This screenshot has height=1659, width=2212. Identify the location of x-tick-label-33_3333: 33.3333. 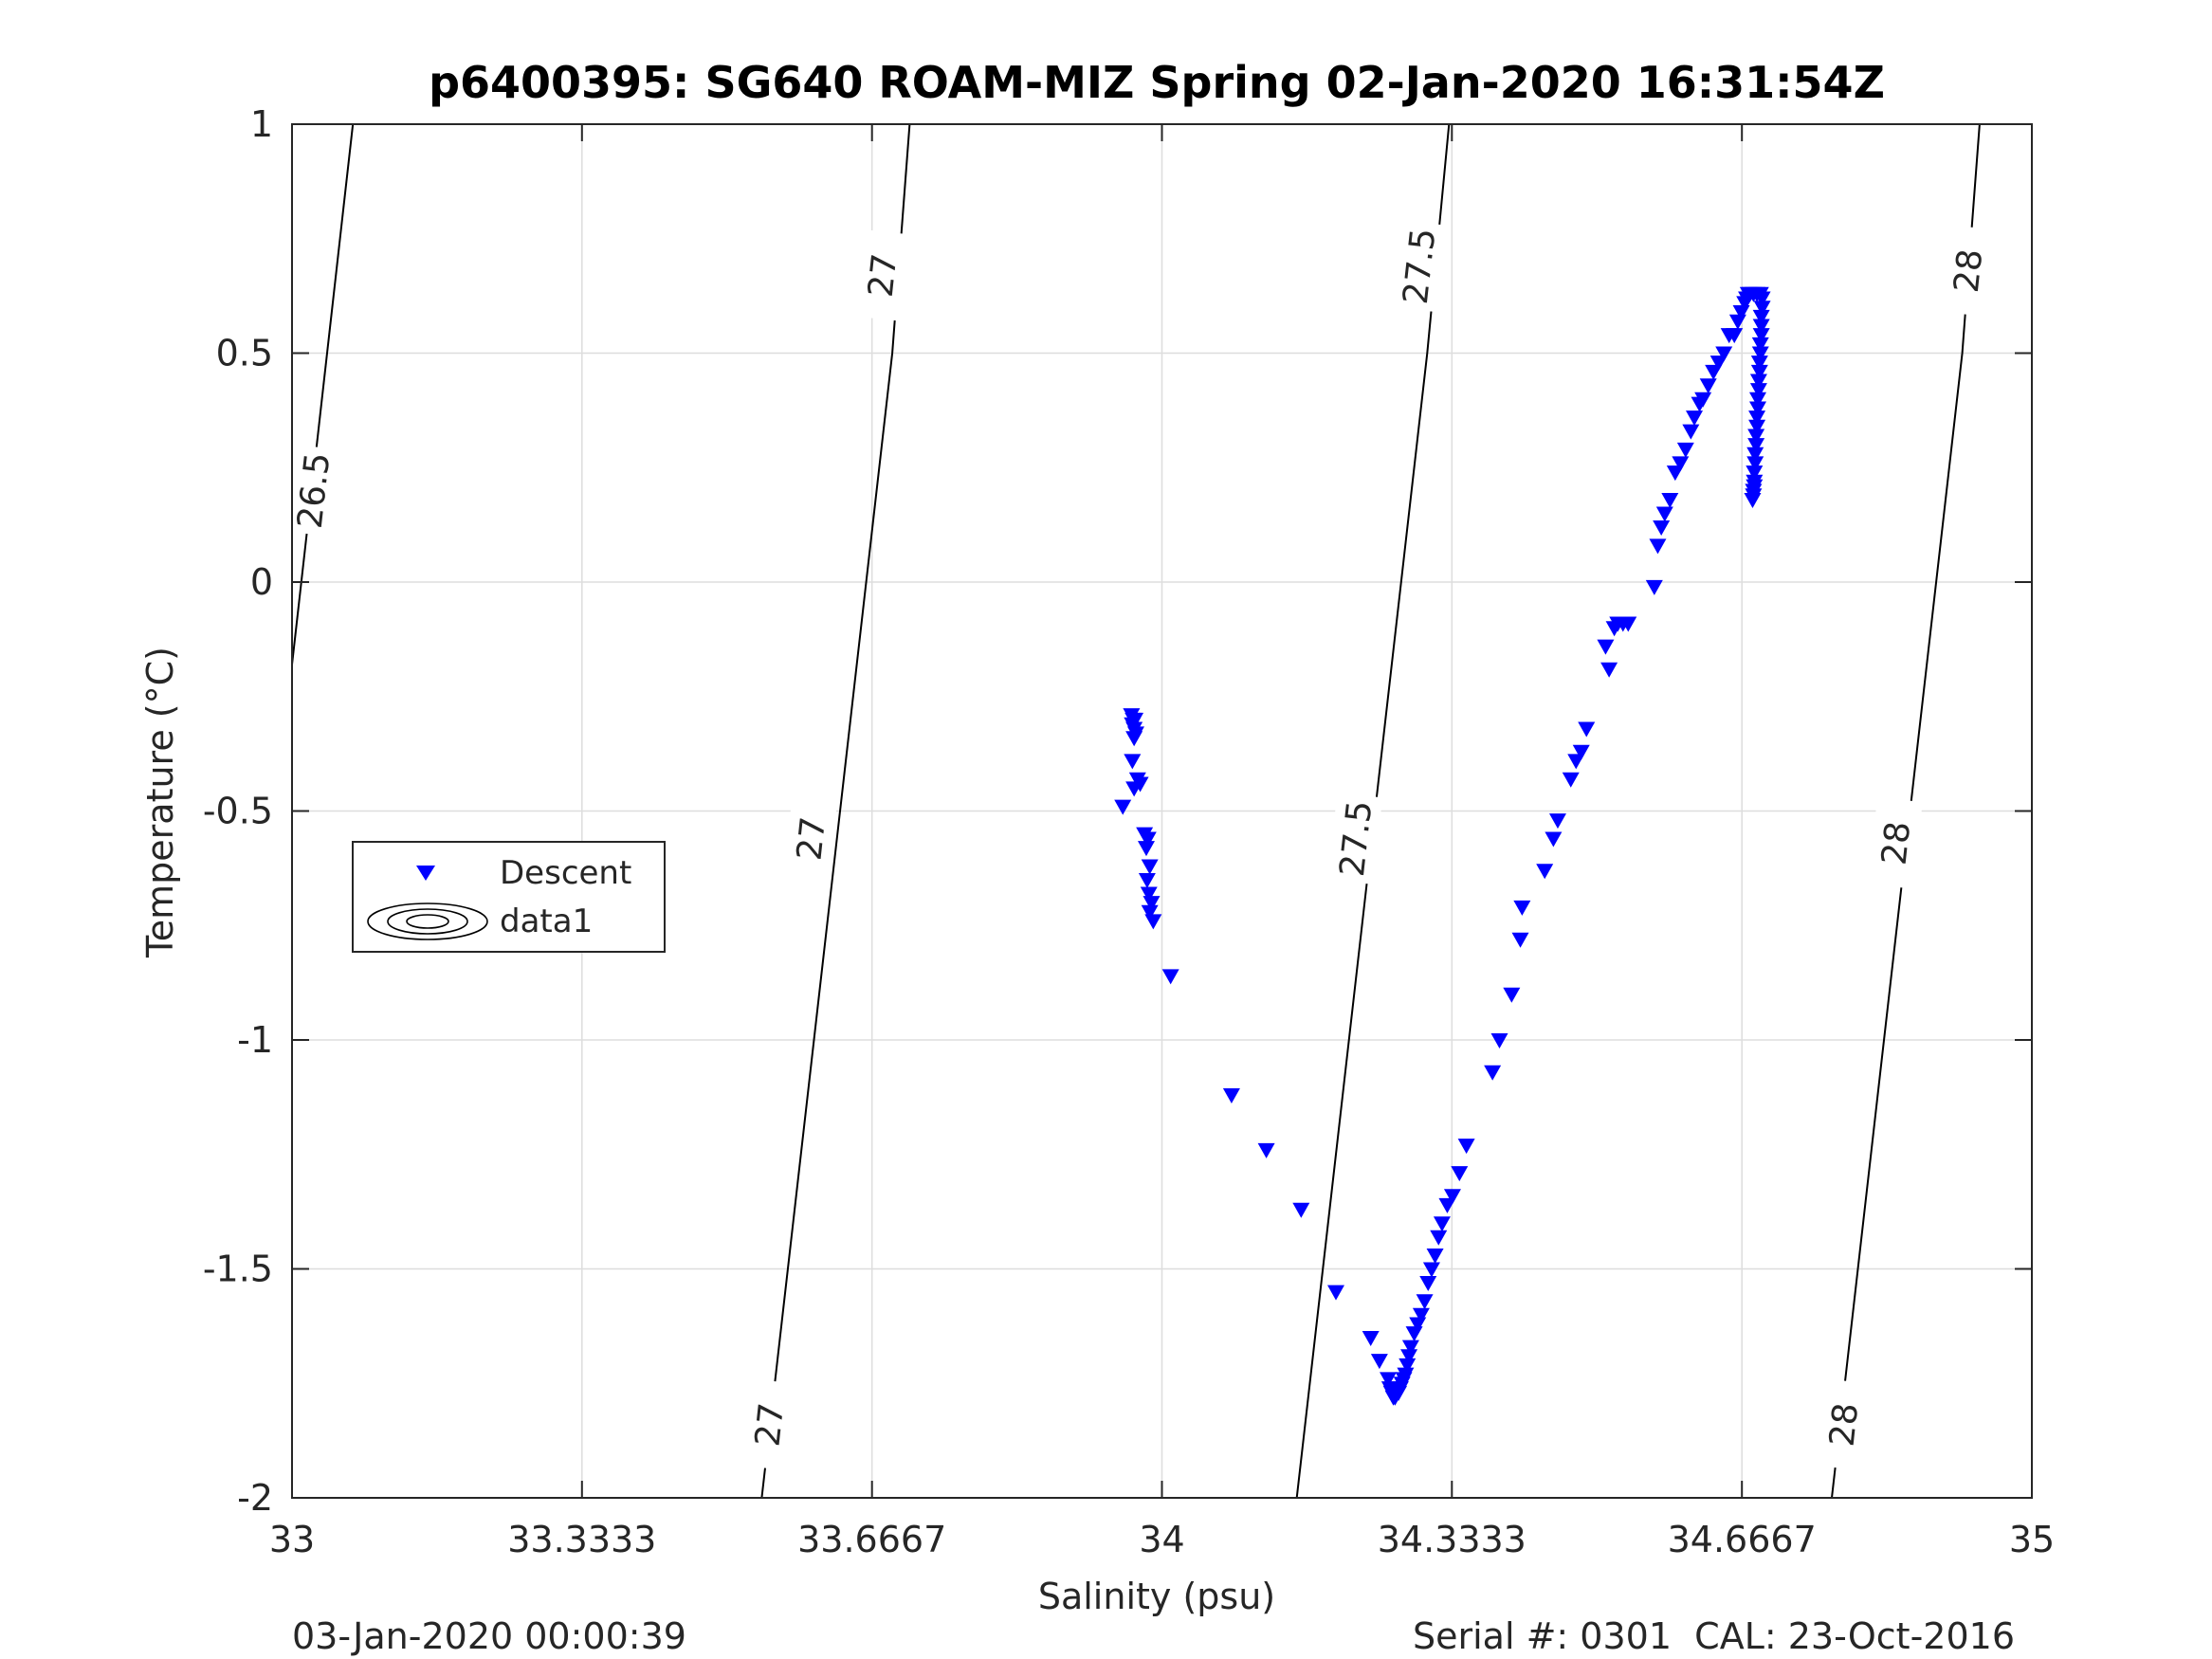
(581, 1539).